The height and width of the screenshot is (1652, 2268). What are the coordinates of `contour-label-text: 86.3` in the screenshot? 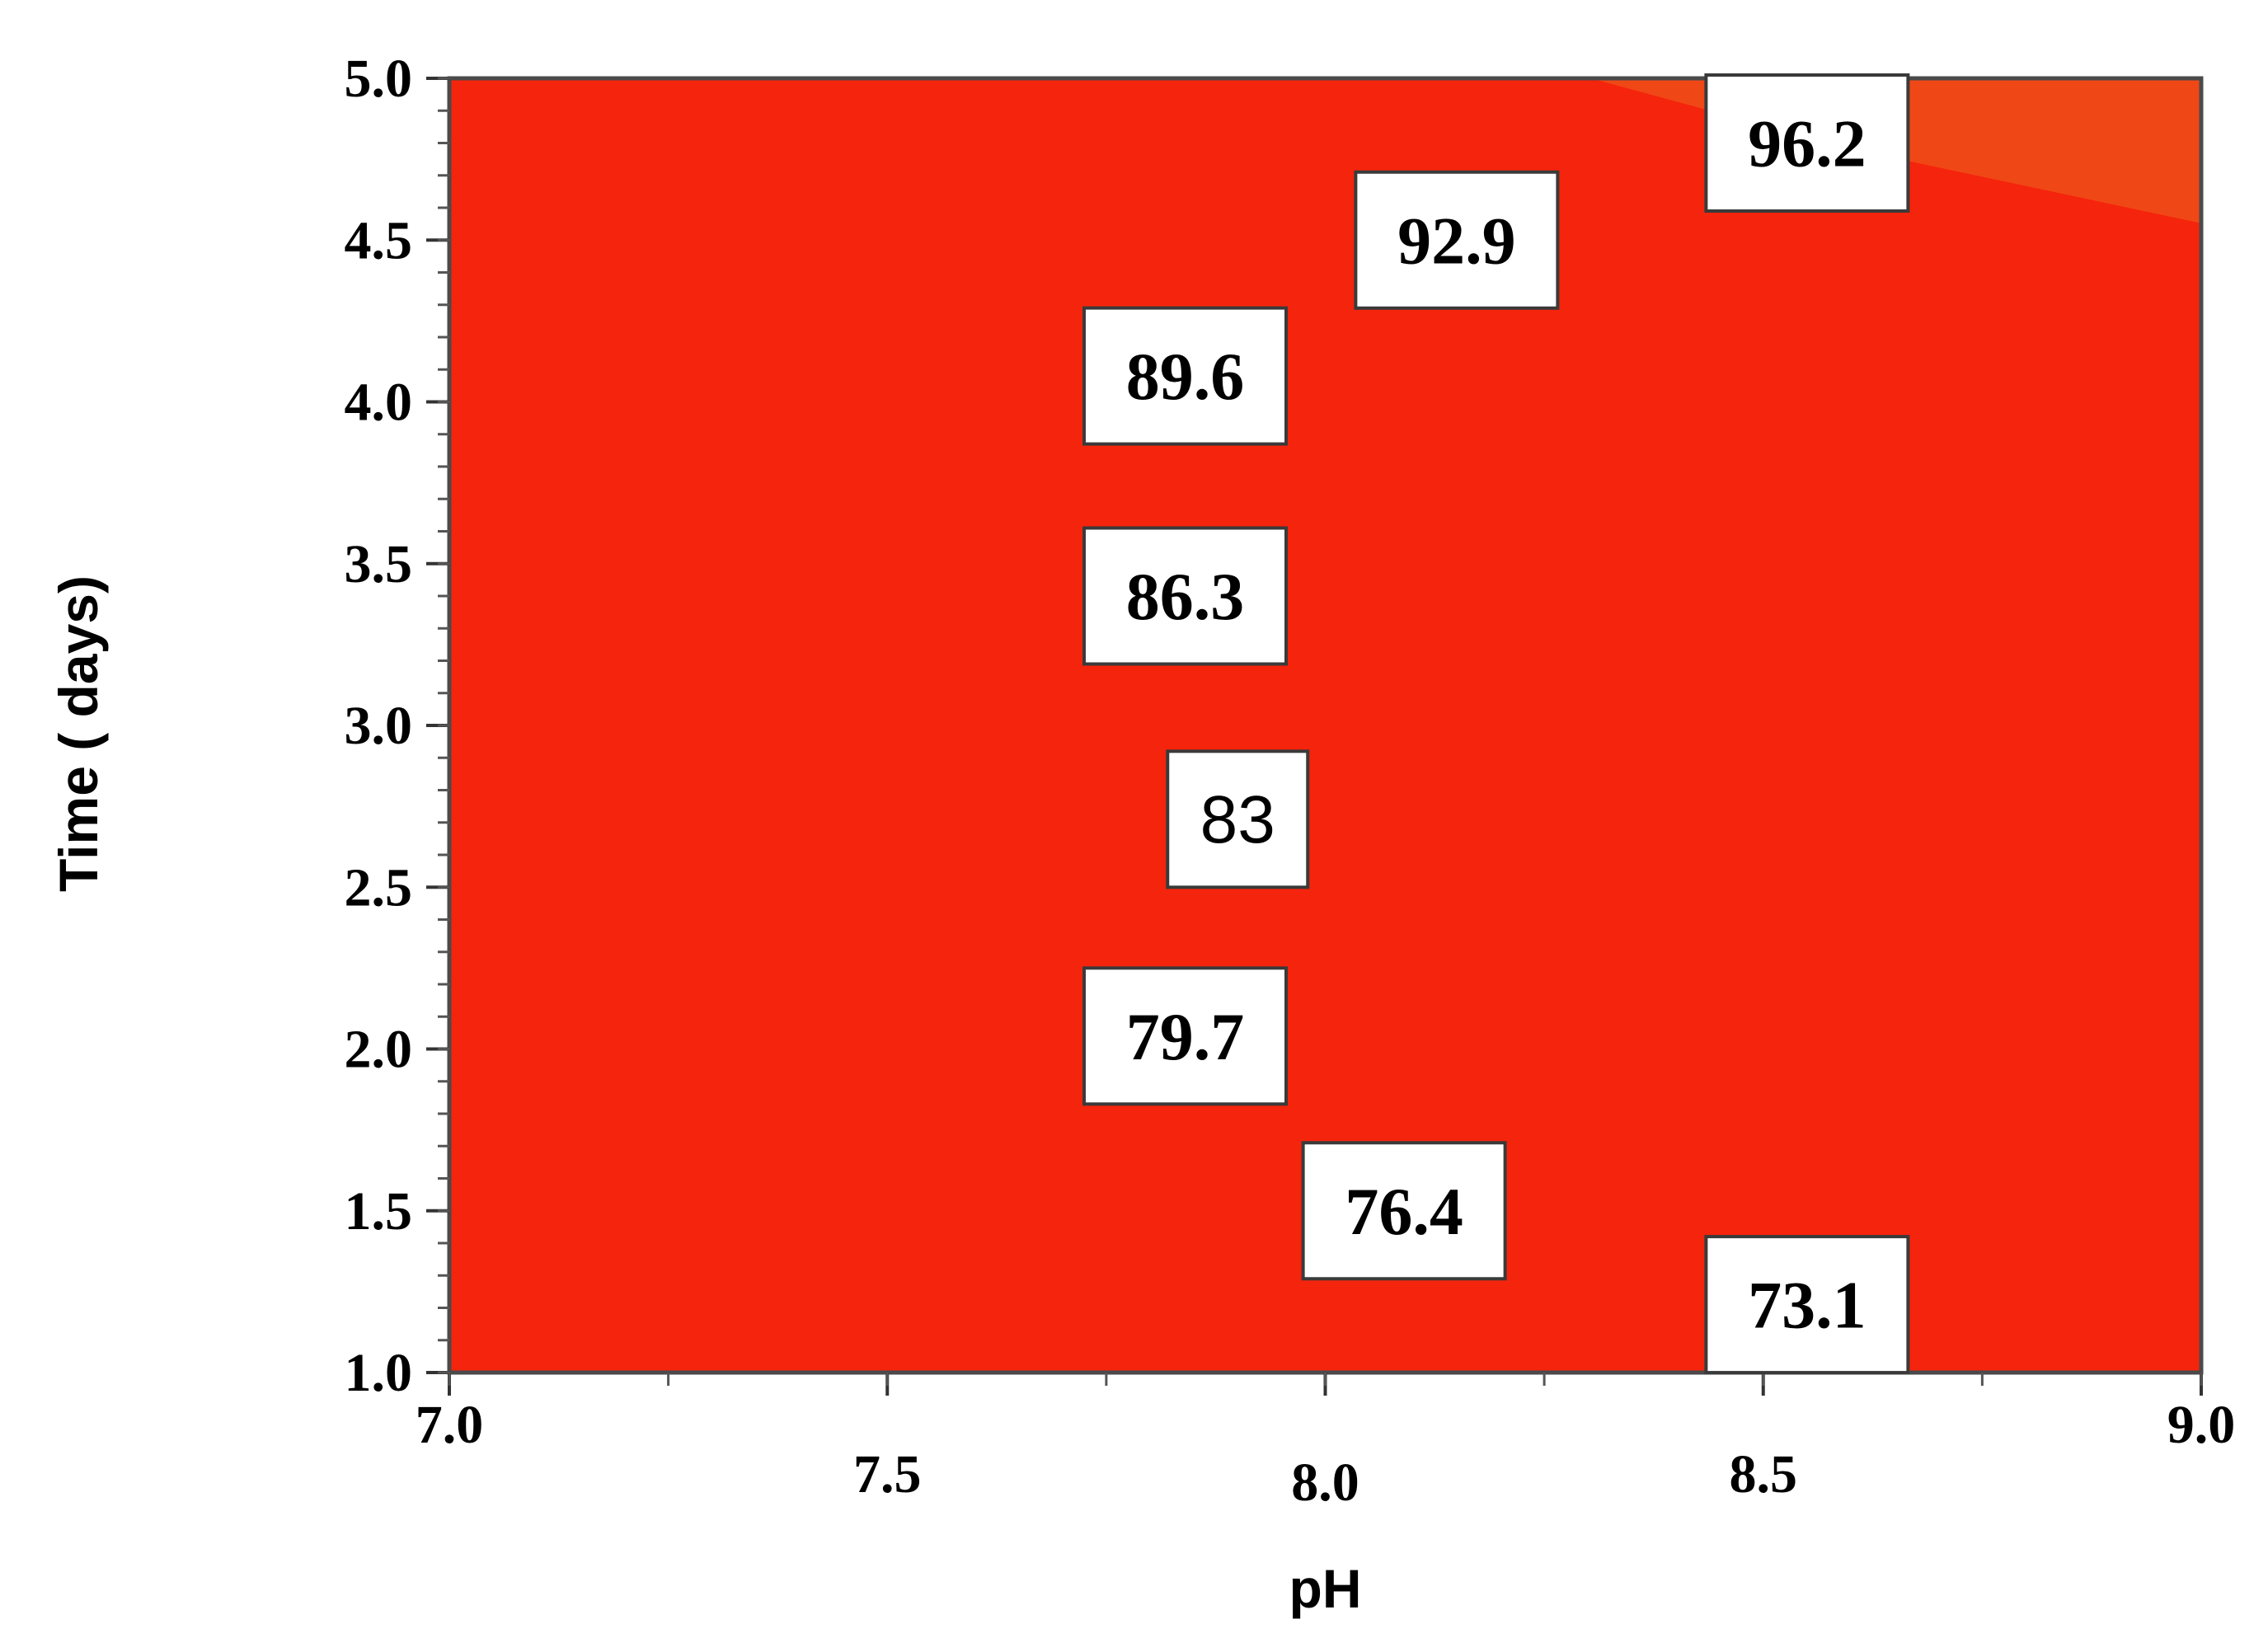 It's located at (1185, 596).